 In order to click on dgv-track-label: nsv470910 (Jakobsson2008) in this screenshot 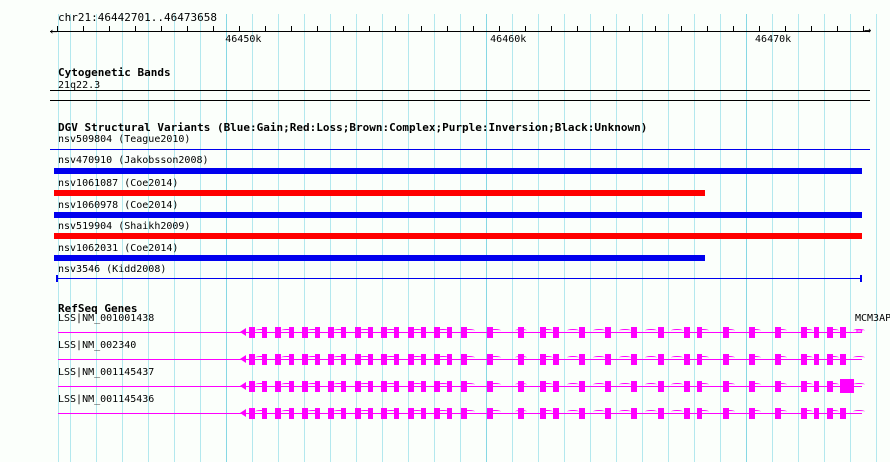, I will do `click(133, 160)`.